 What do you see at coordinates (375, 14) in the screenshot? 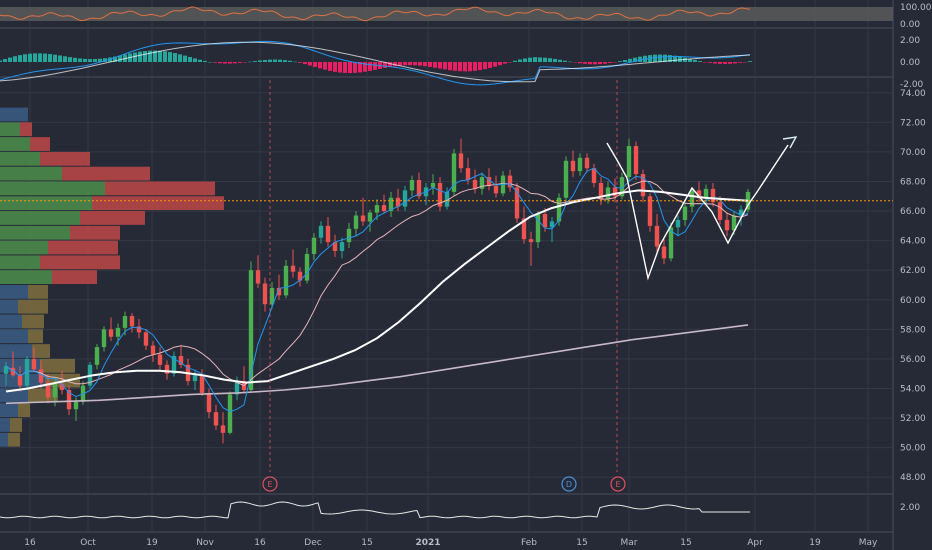
I see `rsi-line` at bounding box center [375, 14].